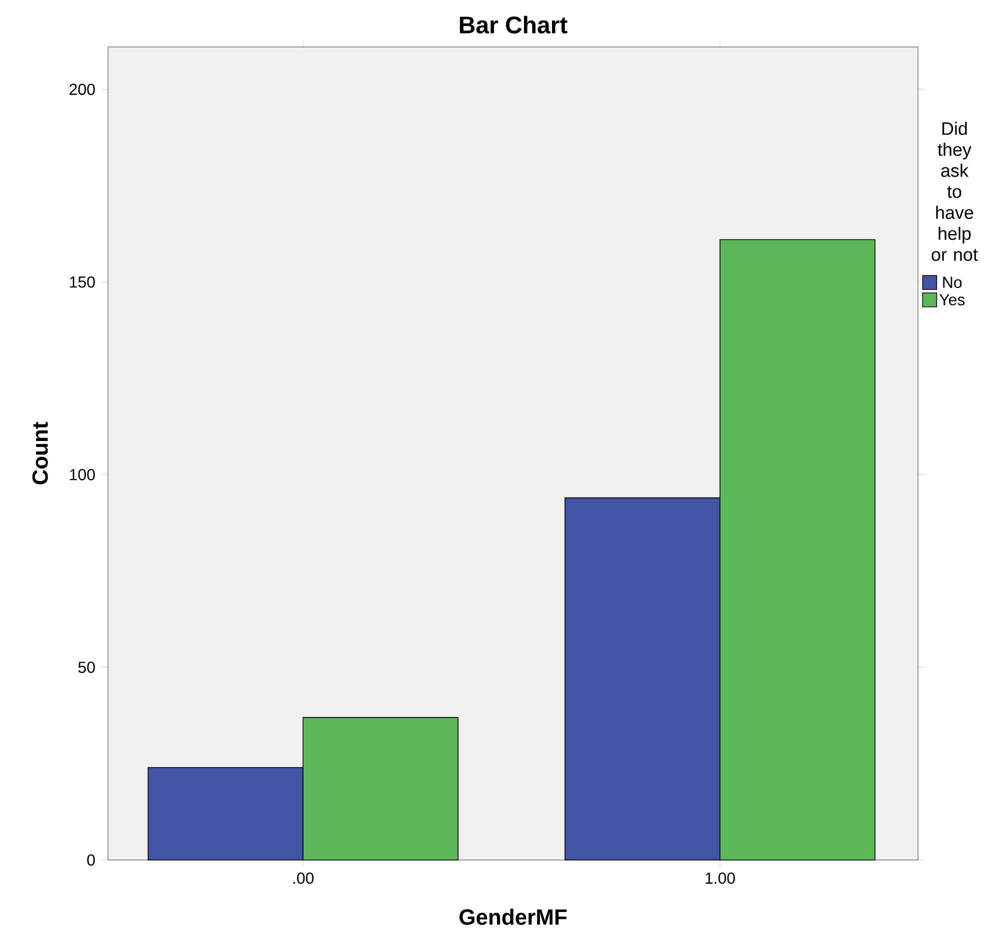 The image size is (988, 952). I want to click on y-tick-label: 0, so click(91, 860).